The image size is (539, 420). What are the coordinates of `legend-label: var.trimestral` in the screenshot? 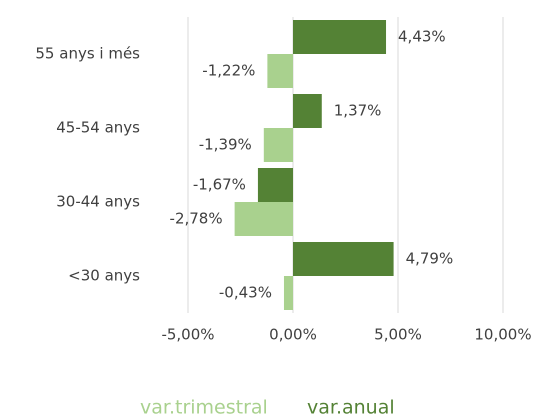 It's located at (204, 408).